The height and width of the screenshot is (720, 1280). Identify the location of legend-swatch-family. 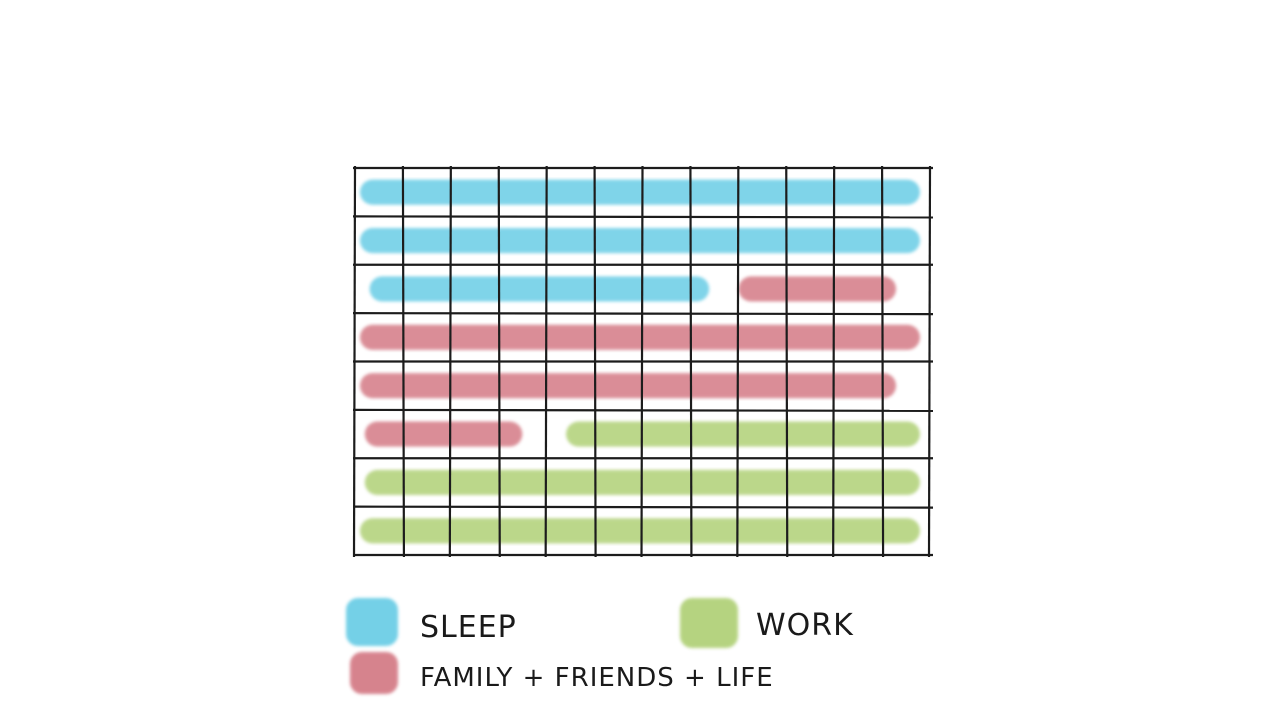
(374, 673).